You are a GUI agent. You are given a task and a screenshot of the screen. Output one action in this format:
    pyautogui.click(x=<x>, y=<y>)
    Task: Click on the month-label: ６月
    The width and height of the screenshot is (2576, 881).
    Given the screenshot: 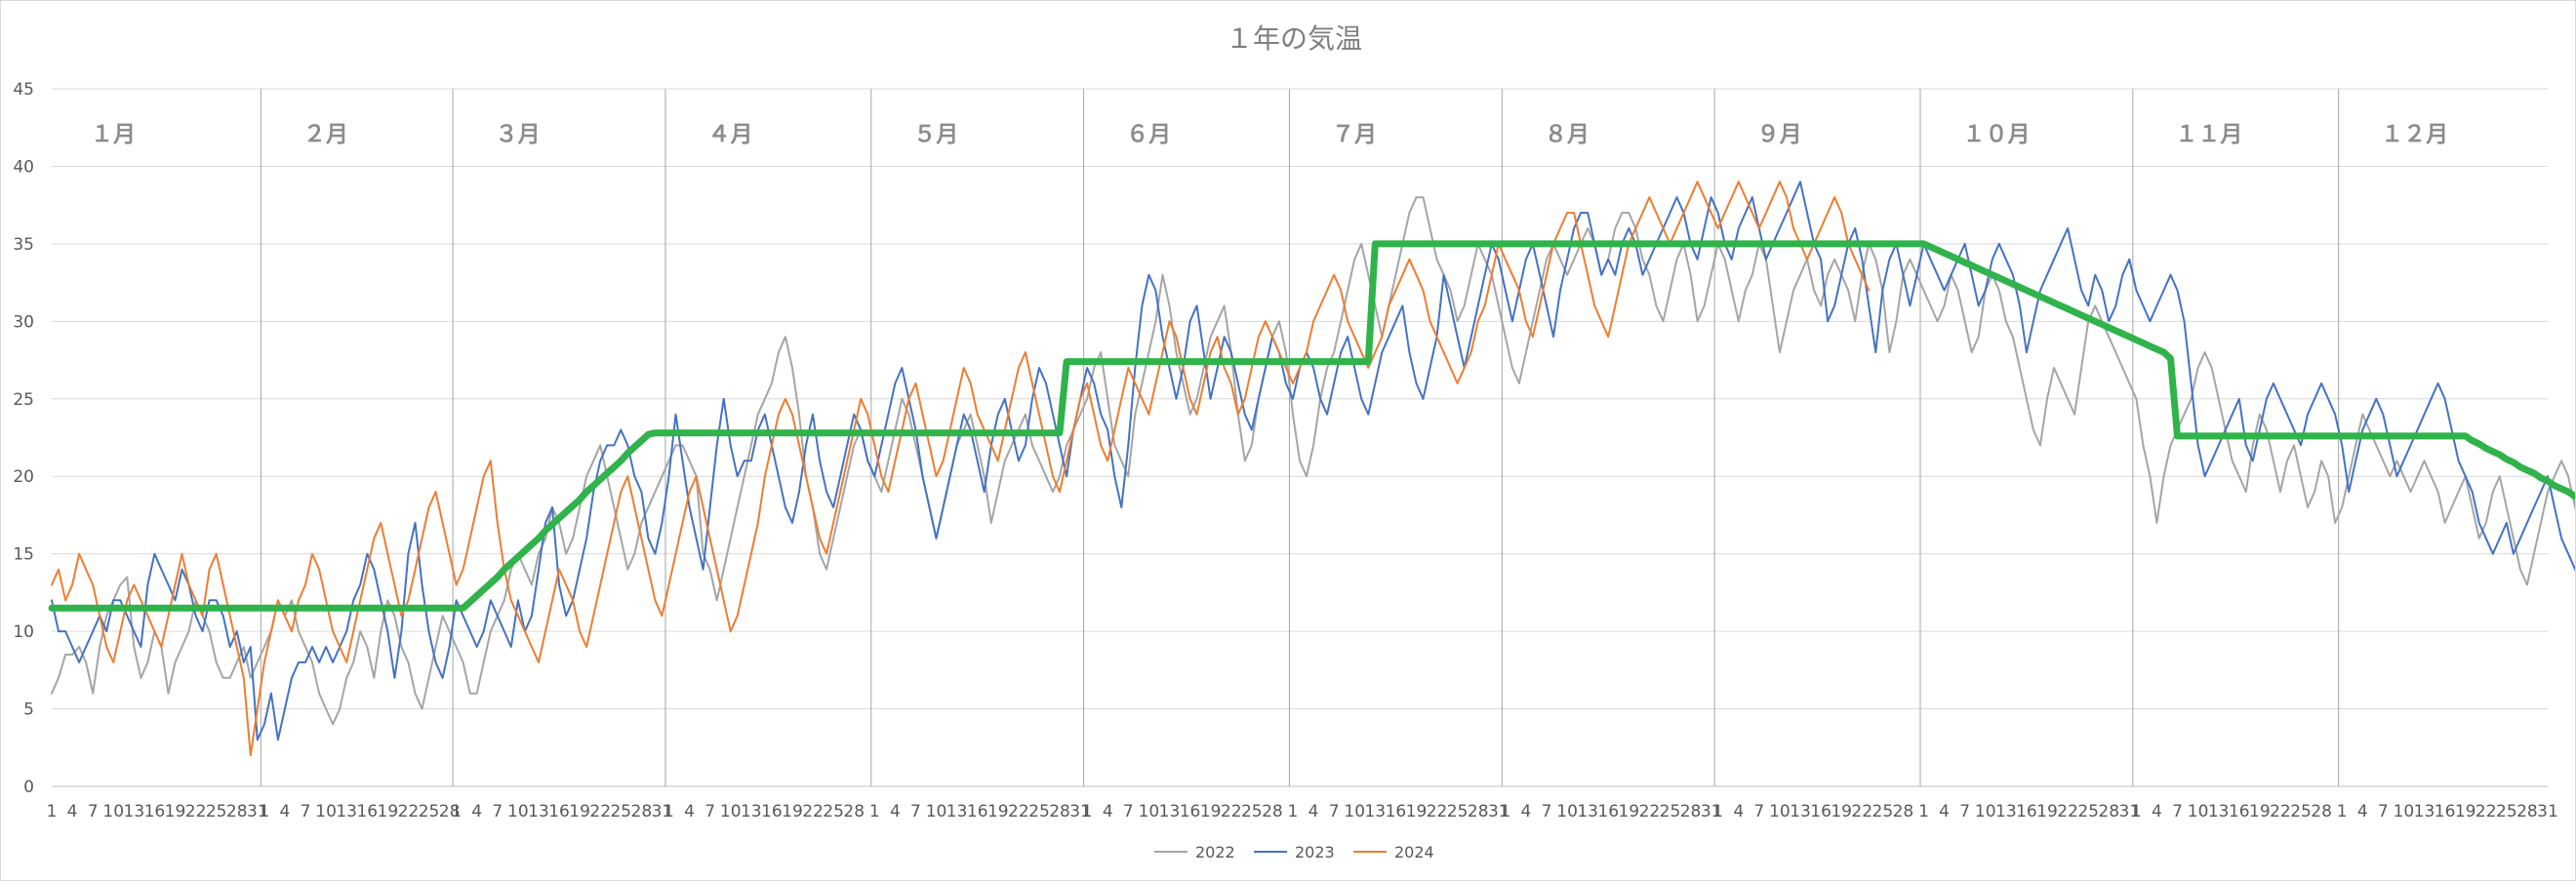 What is the action you would take?
    pyautogui.click(x=1148, y=134)
    